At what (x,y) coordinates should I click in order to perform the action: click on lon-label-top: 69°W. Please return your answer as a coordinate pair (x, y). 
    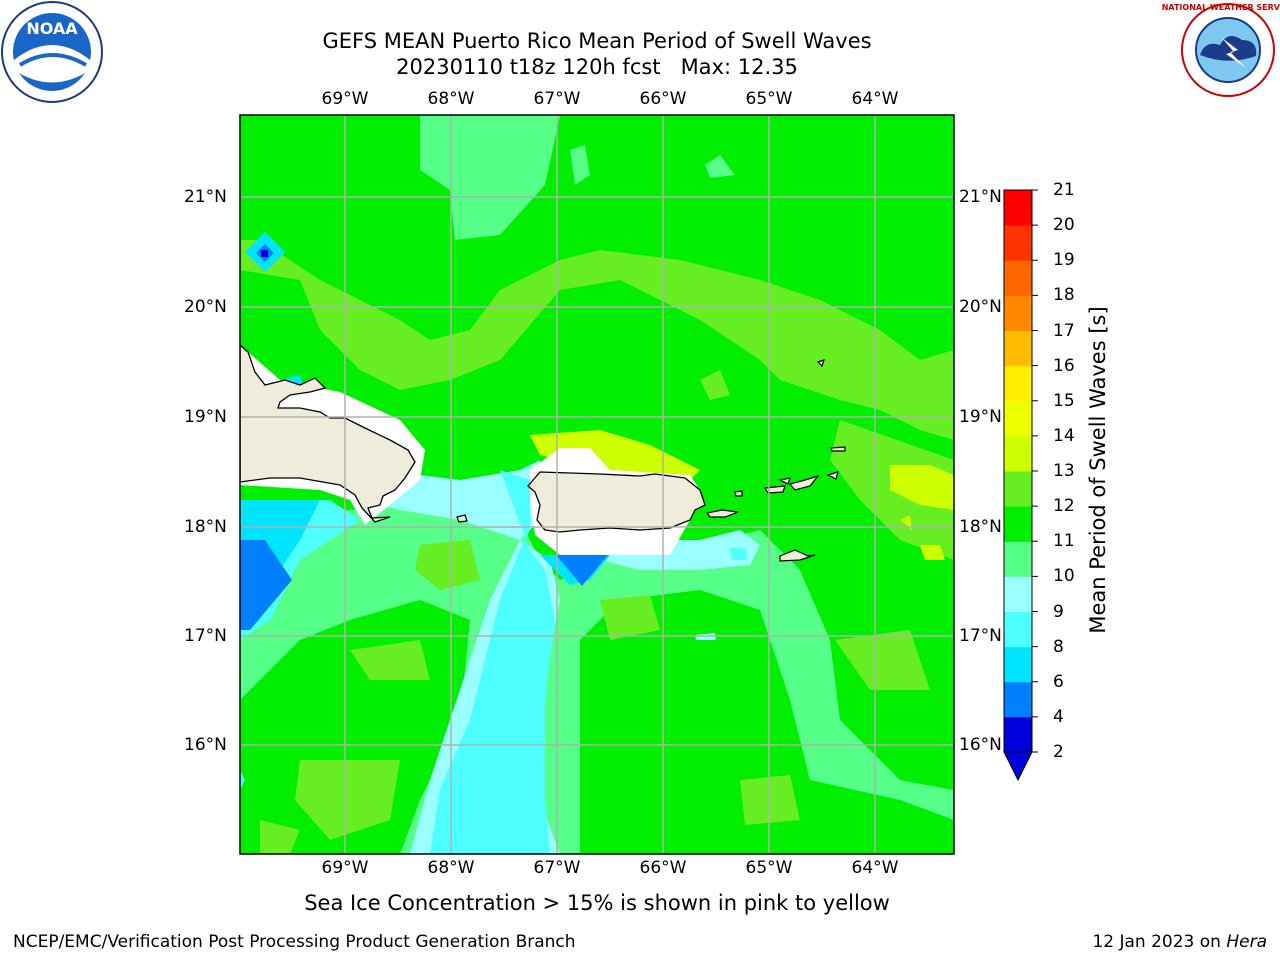
    Looking at the image, I should click on (345, 99).